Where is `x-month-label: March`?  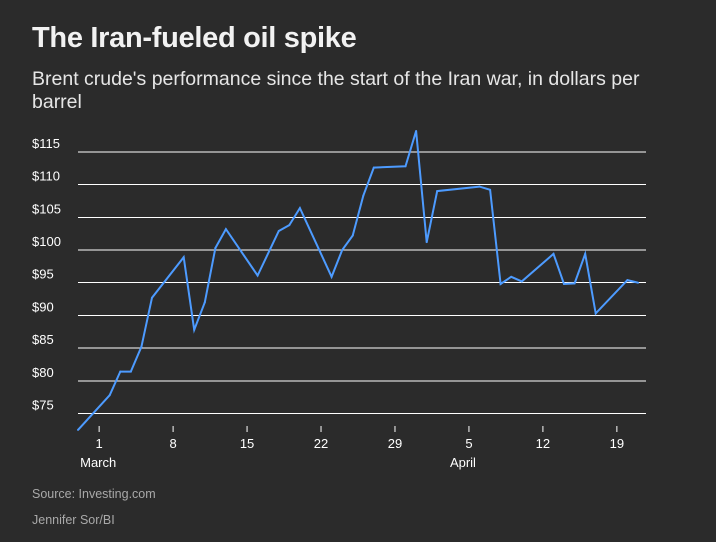 x-month-label: March is located at coordinates (98, 462).